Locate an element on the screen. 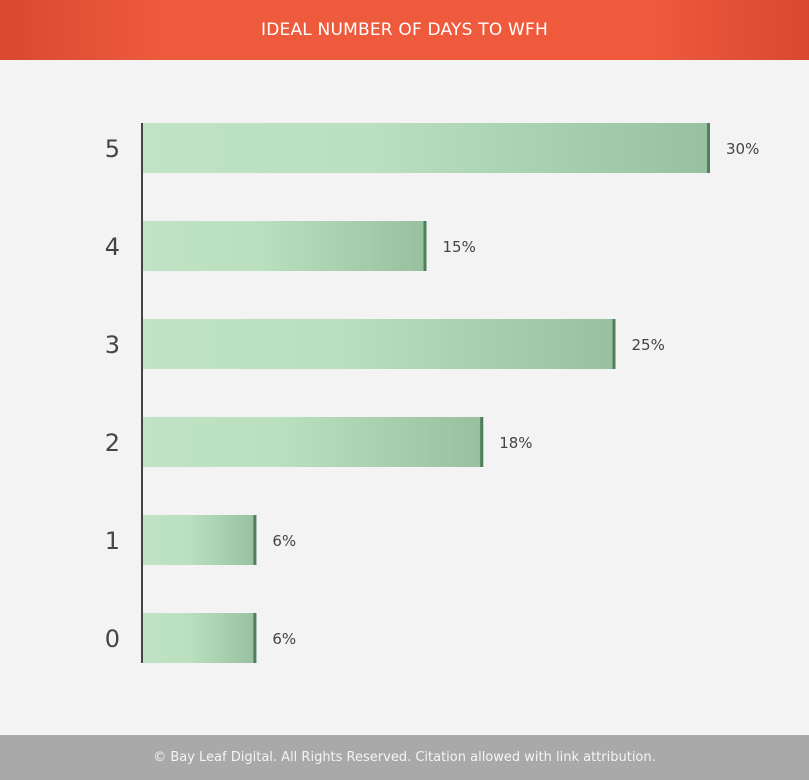 The image size is (809, 780). value-label-0: 6% is located at coordinates (284, 639).